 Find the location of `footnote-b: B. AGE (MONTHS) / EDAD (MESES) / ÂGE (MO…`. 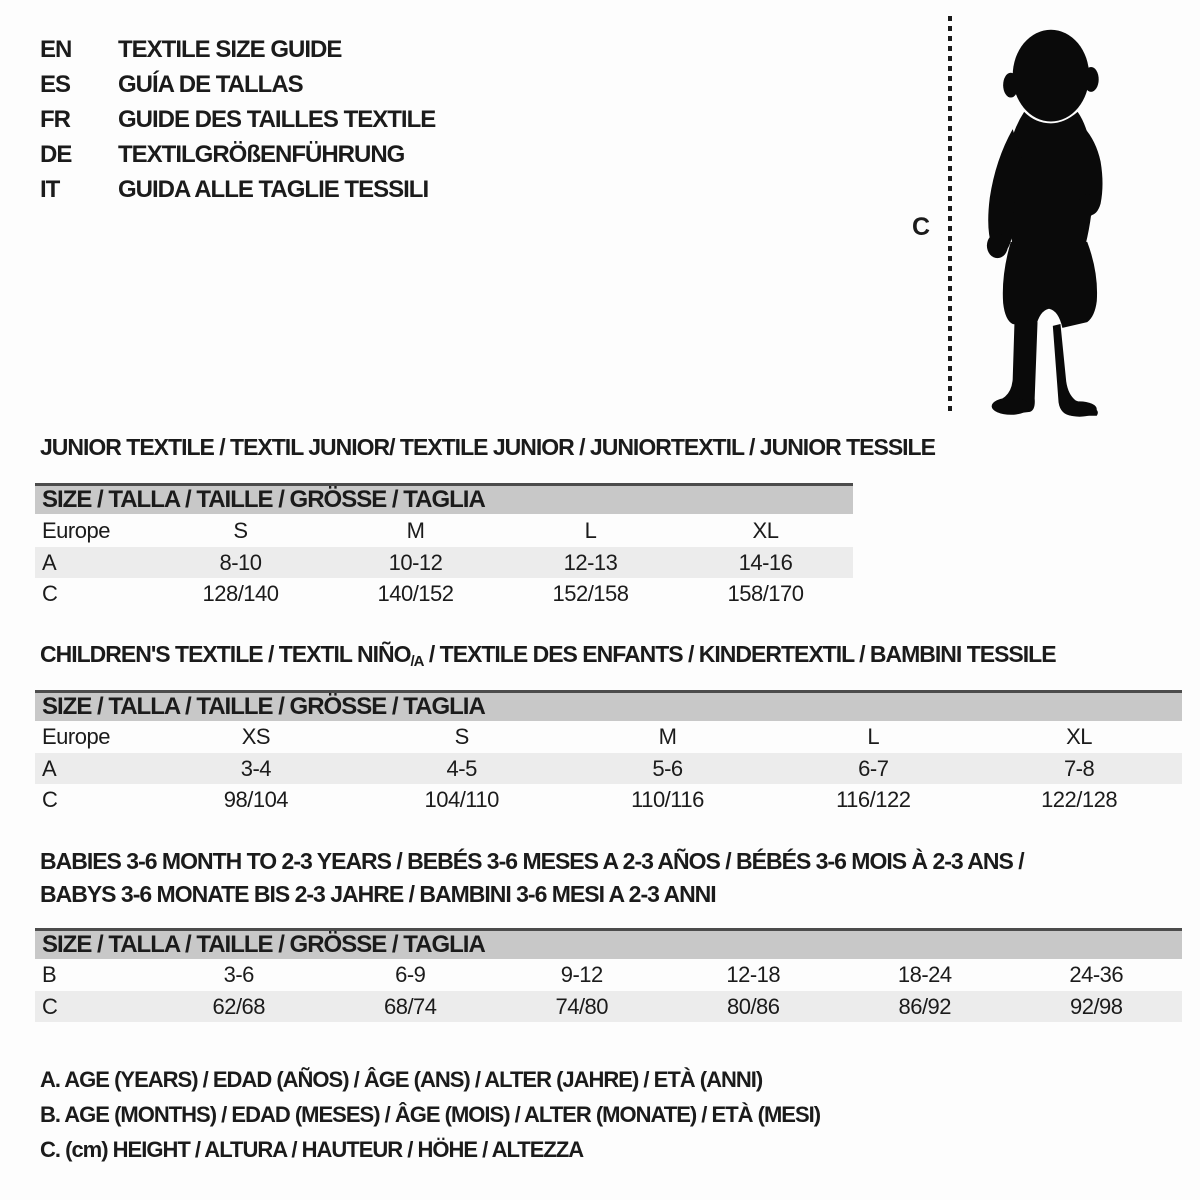

footnote-b: B. AGE (MONTHS) / EDAD (MESES) / ÂGE (MO… is located at coordinates (430, 1114).